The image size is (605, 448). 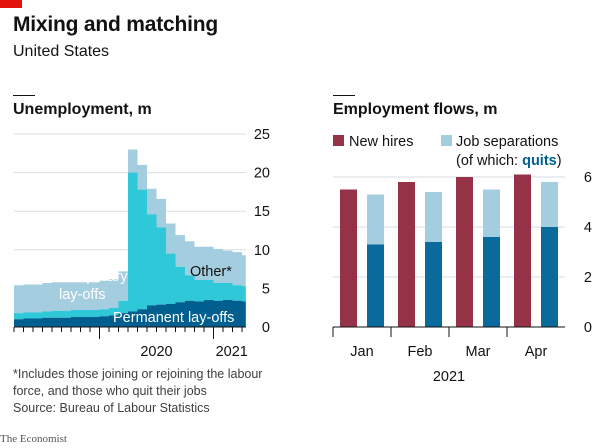 What do you see at coordinates (338, 140) in the screenshot?
I see `legend-swatch-new-hires` at bounding box center [338, 140].